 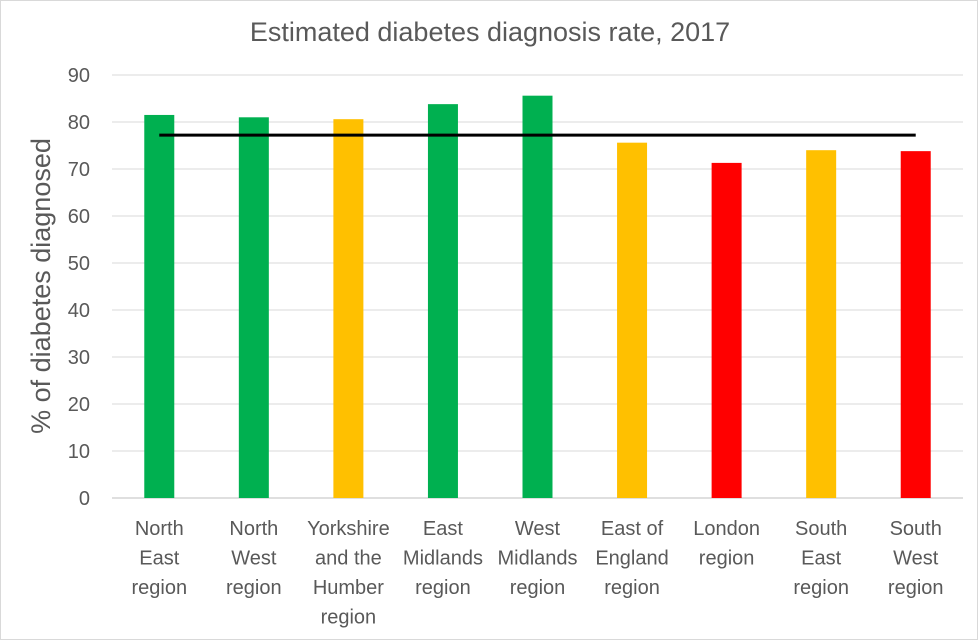 I want to click on y-tick-label: 60, so click(x=79, y=217).